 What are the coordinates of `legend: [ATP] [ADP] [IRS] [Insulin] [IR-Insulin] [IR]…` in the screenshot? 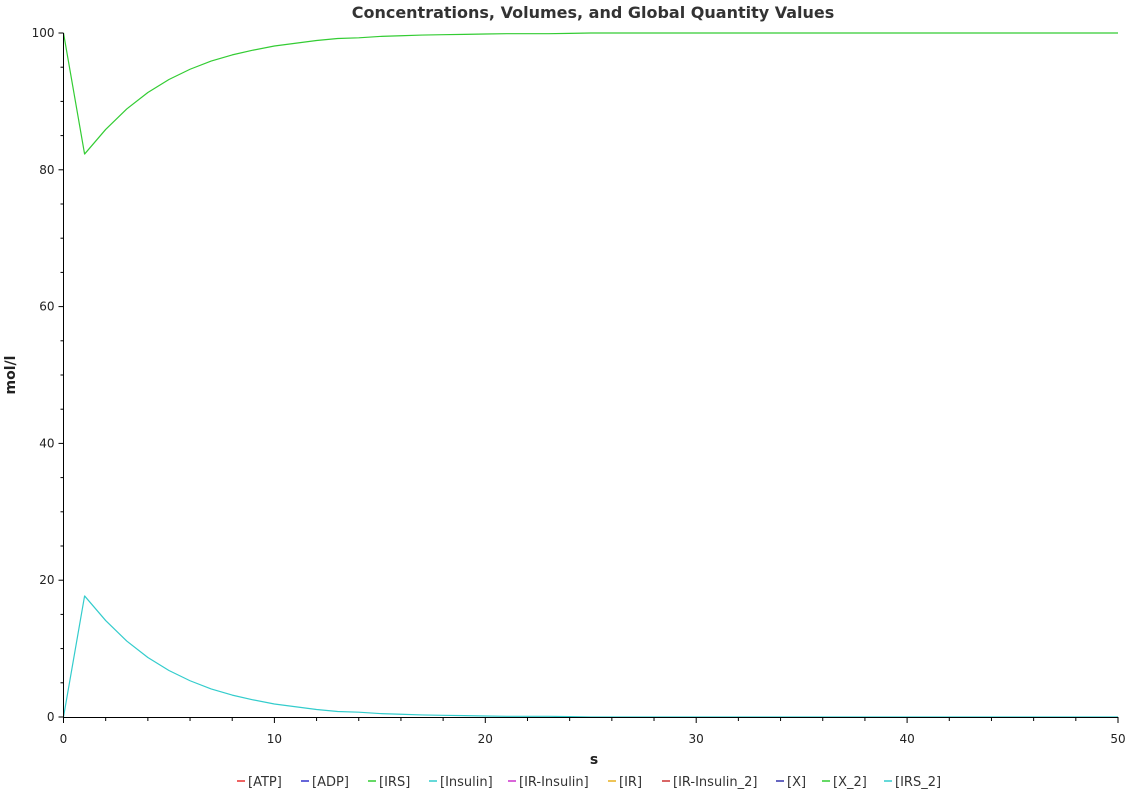 It's located at (589, 782).